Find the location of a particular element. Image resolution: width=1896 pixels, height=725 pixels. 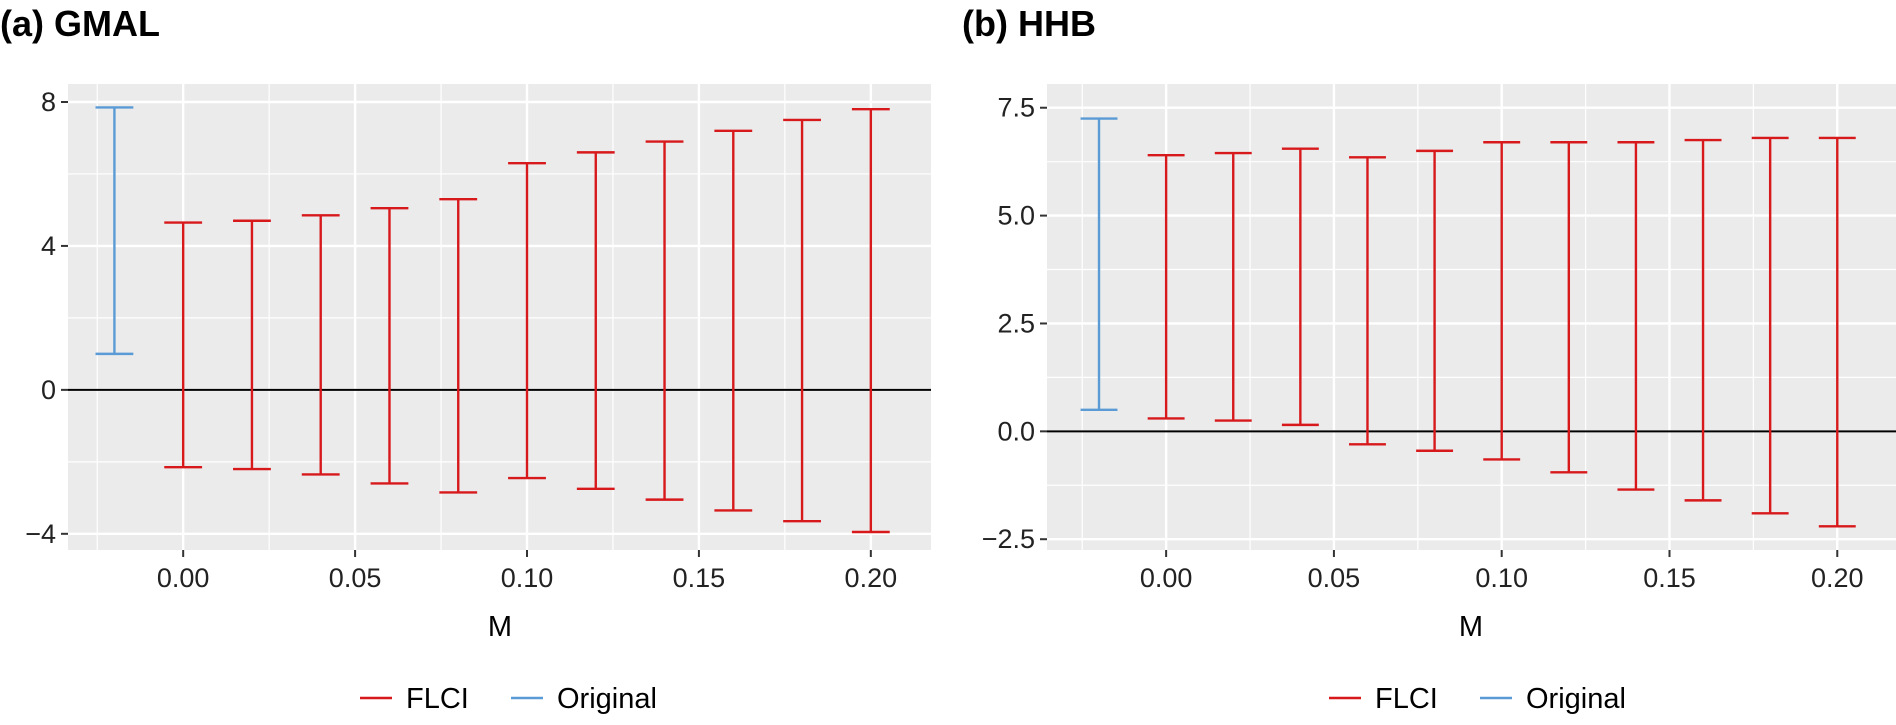

y-tick-label: 2.5 is located at coordinates (1016, 323).